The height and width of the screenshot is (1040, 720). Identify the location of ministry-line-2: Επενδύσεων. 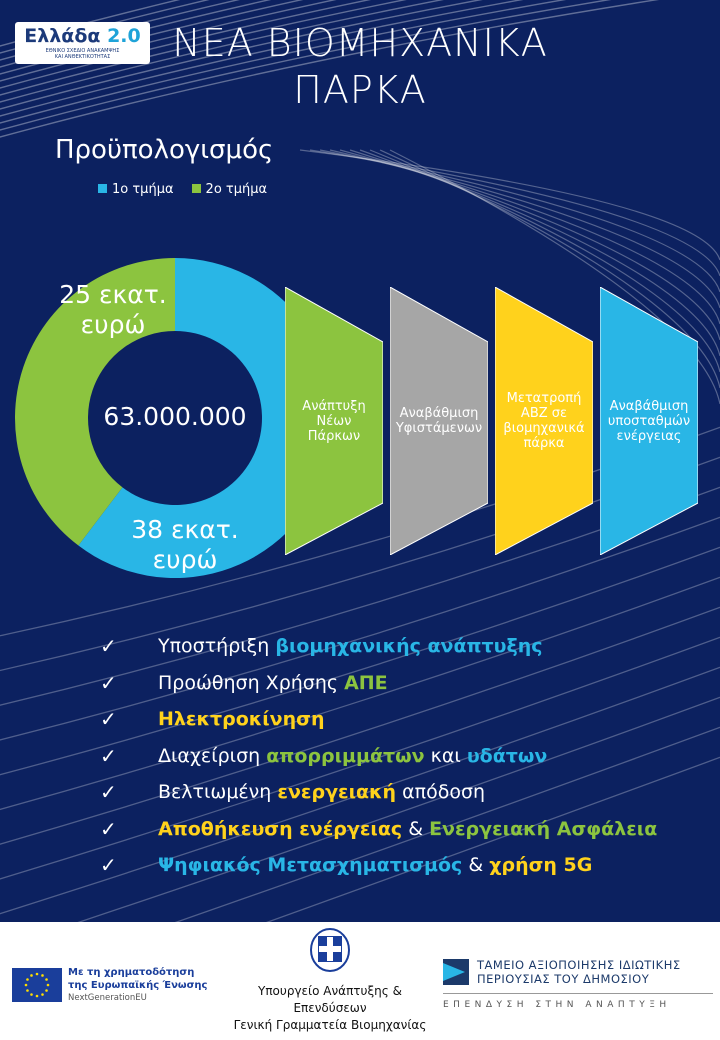
(330, 1008).